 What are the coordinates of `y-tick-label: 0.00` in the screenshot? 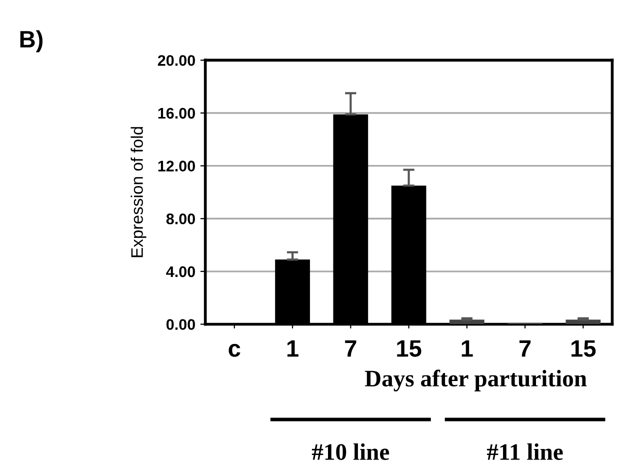 It's located at (180, 324).